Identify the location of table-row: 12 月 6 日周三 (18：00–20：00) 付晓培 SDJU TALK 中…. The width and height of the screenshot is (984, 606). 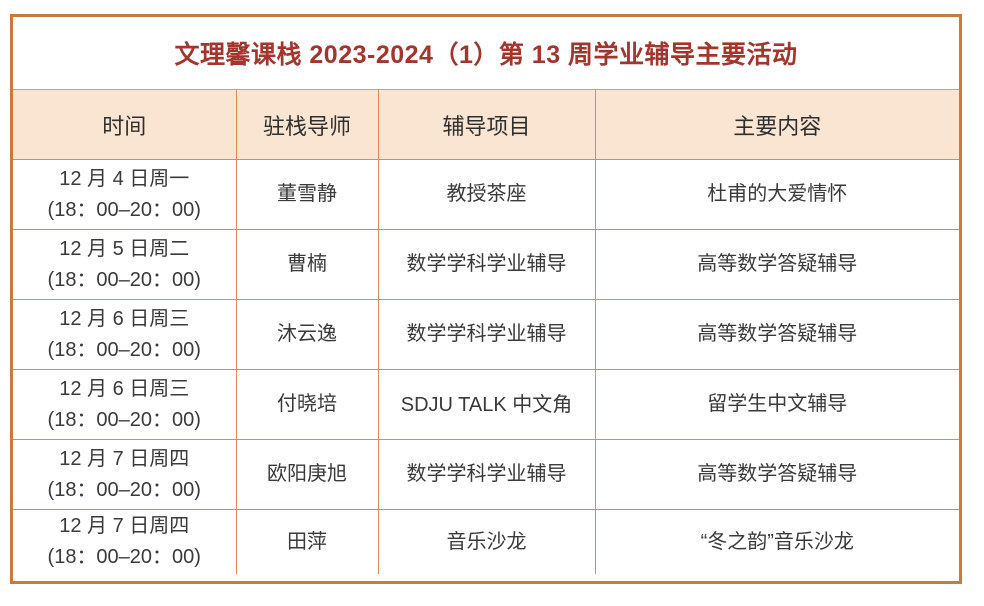
(486, 404).